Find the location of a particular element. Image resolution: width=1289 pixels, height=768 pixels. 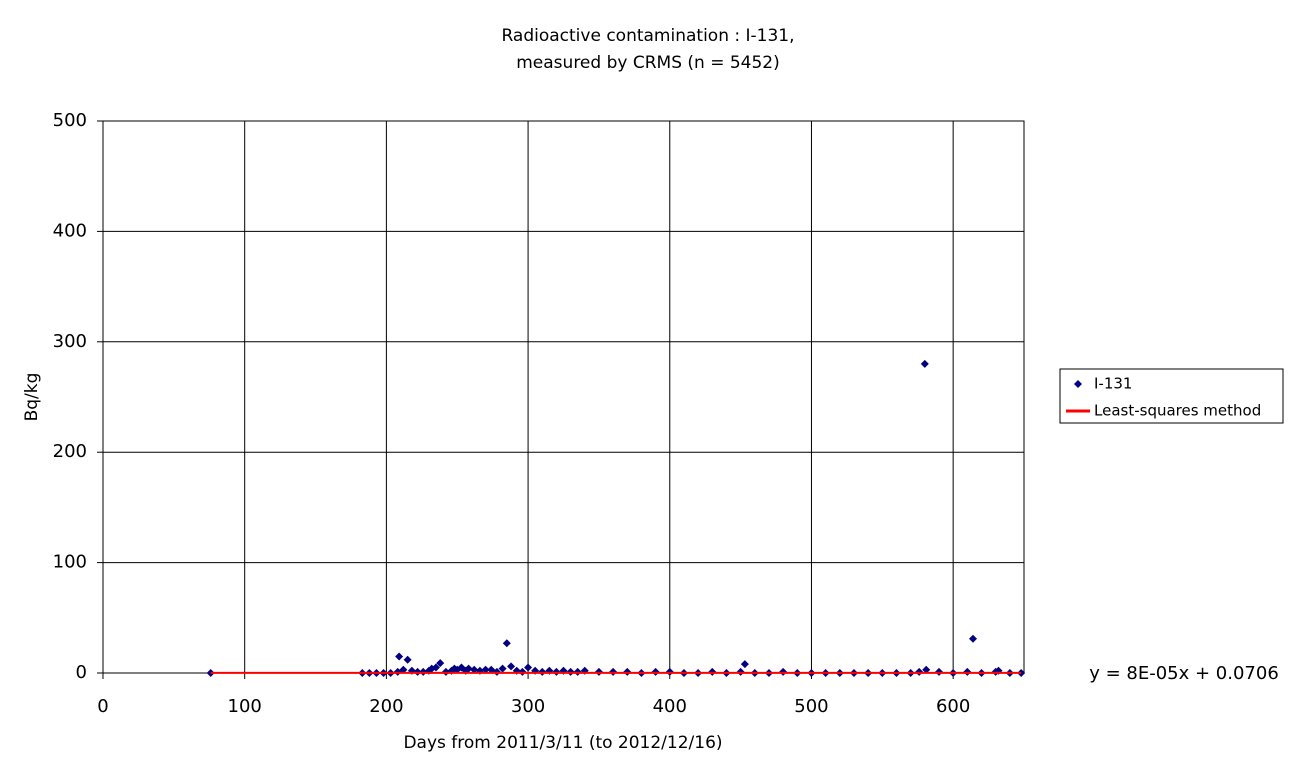

x-tick-label: 200 is located at coordinates (386, 706).